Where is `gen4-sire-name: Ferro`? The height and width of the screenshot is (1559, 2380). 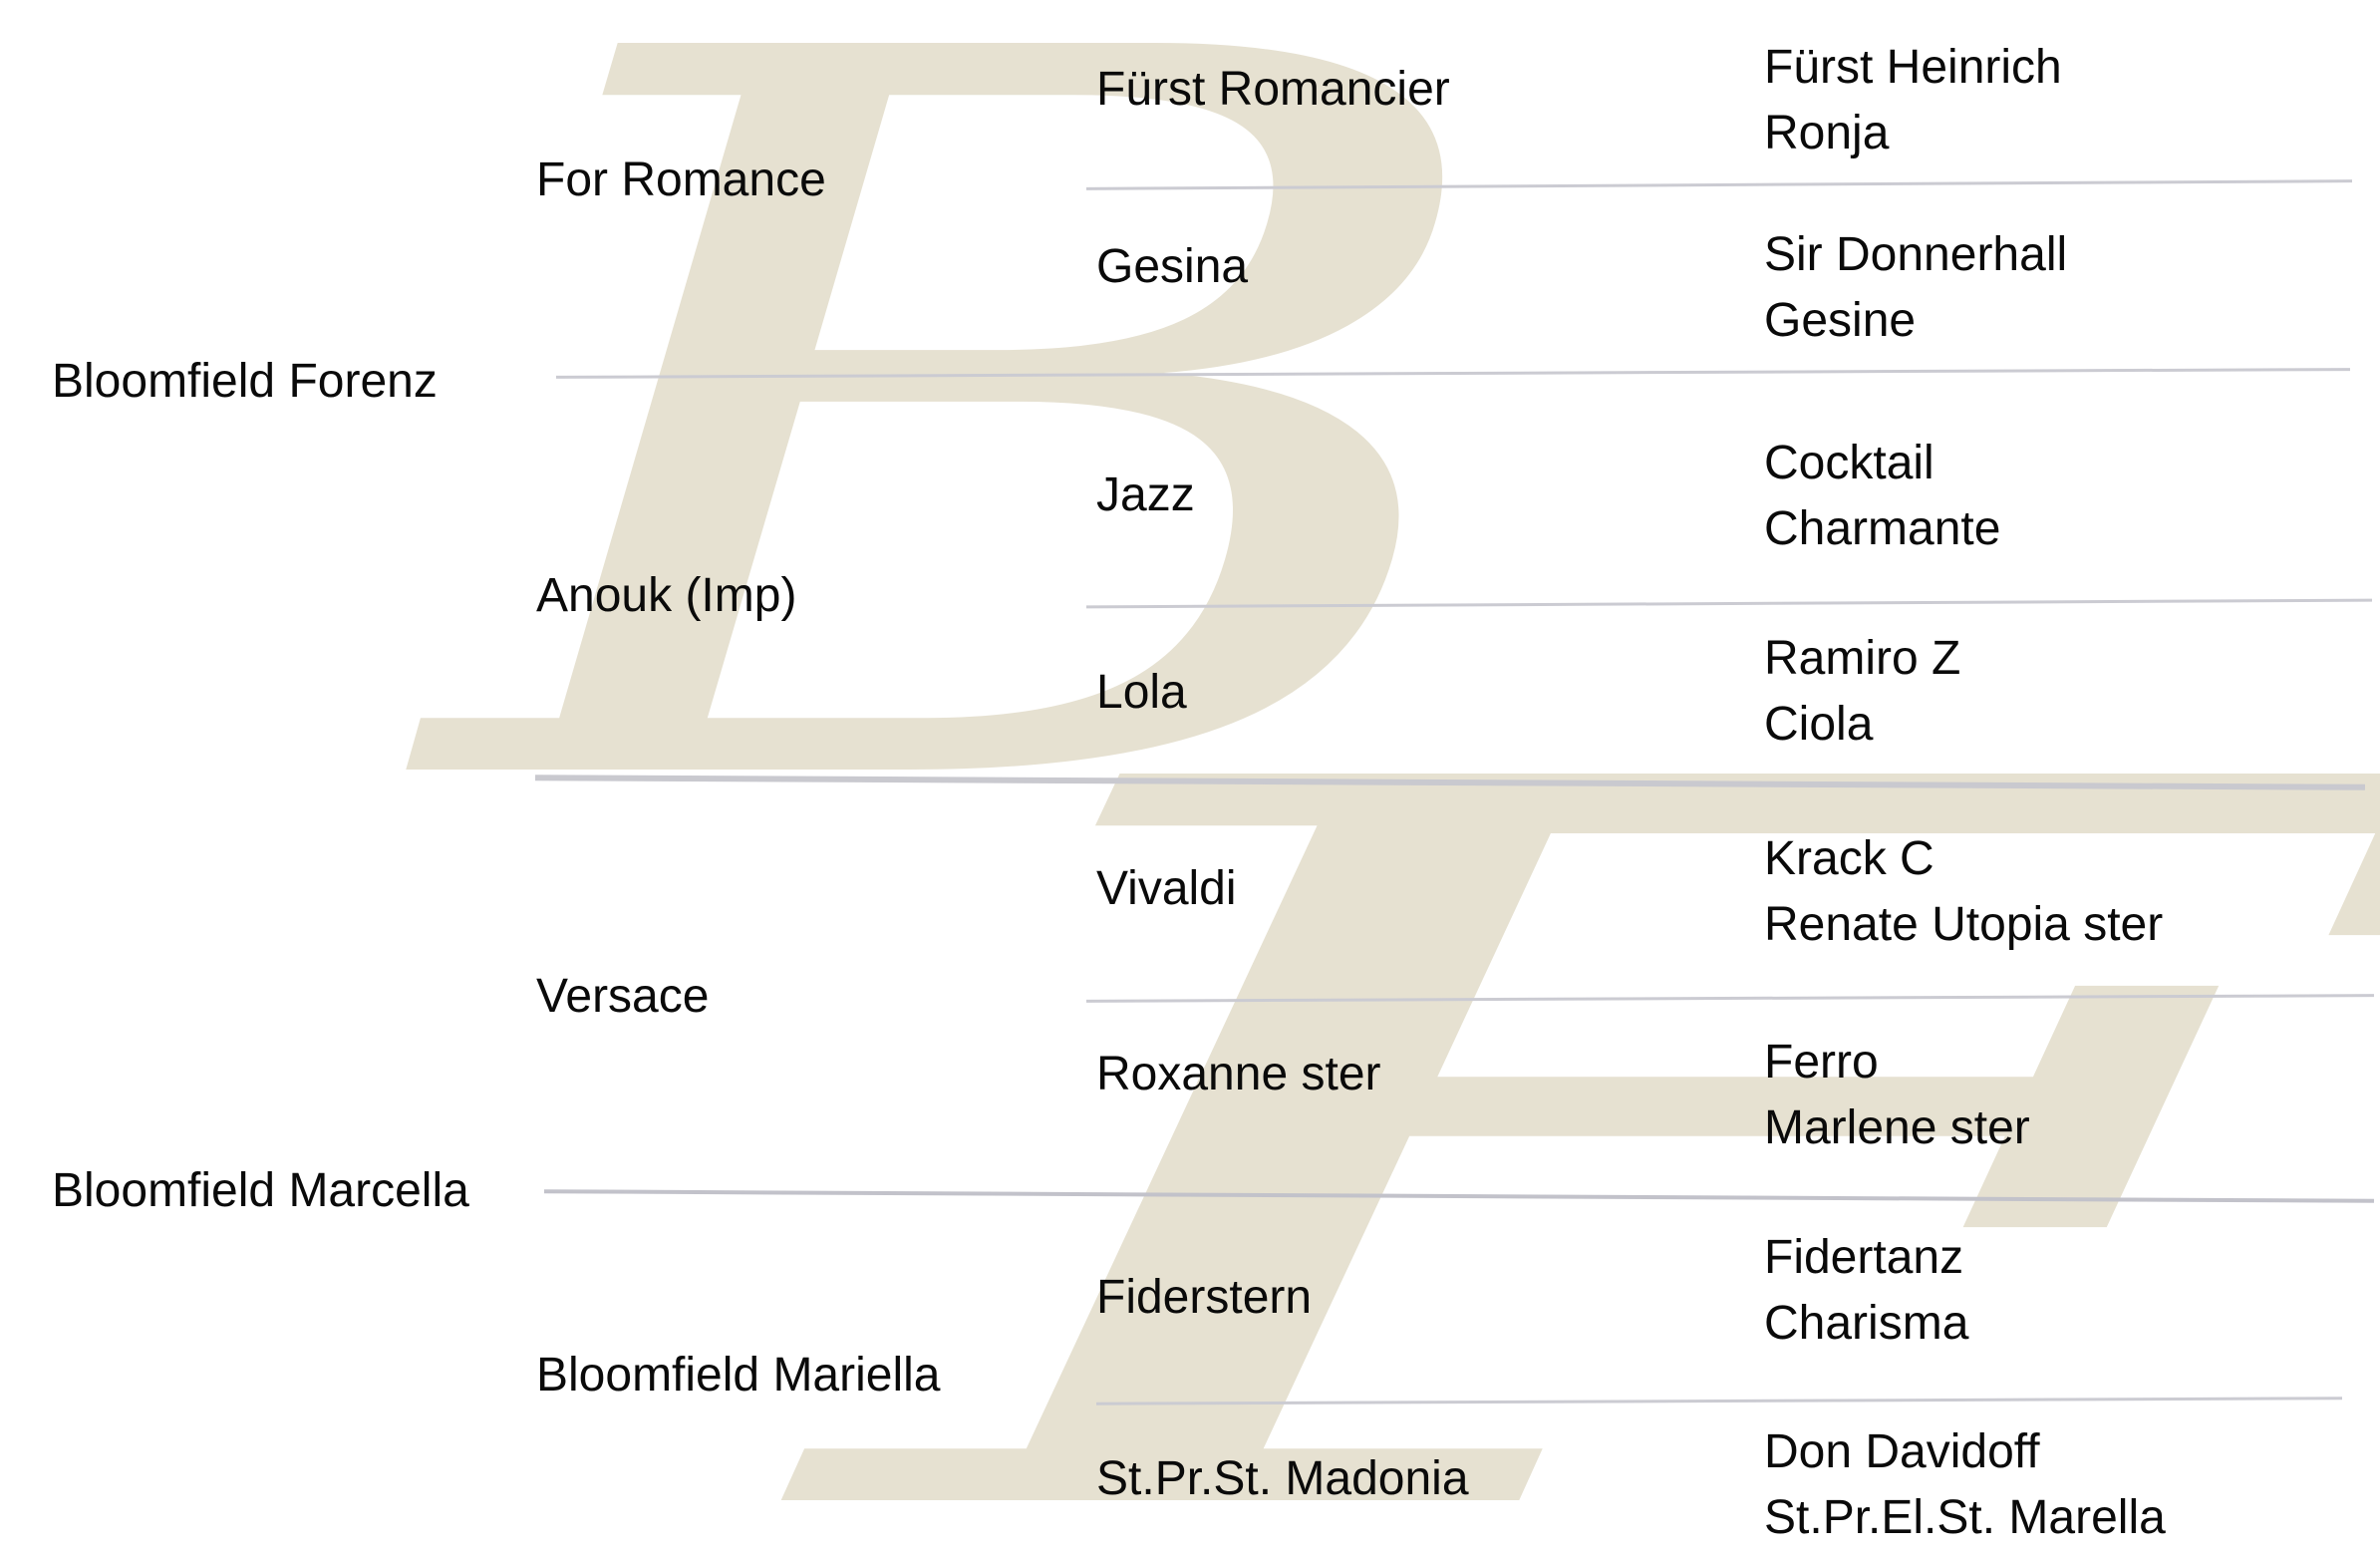 gen4-sire-name: Ferro is located at coordinates (1821, 1062).